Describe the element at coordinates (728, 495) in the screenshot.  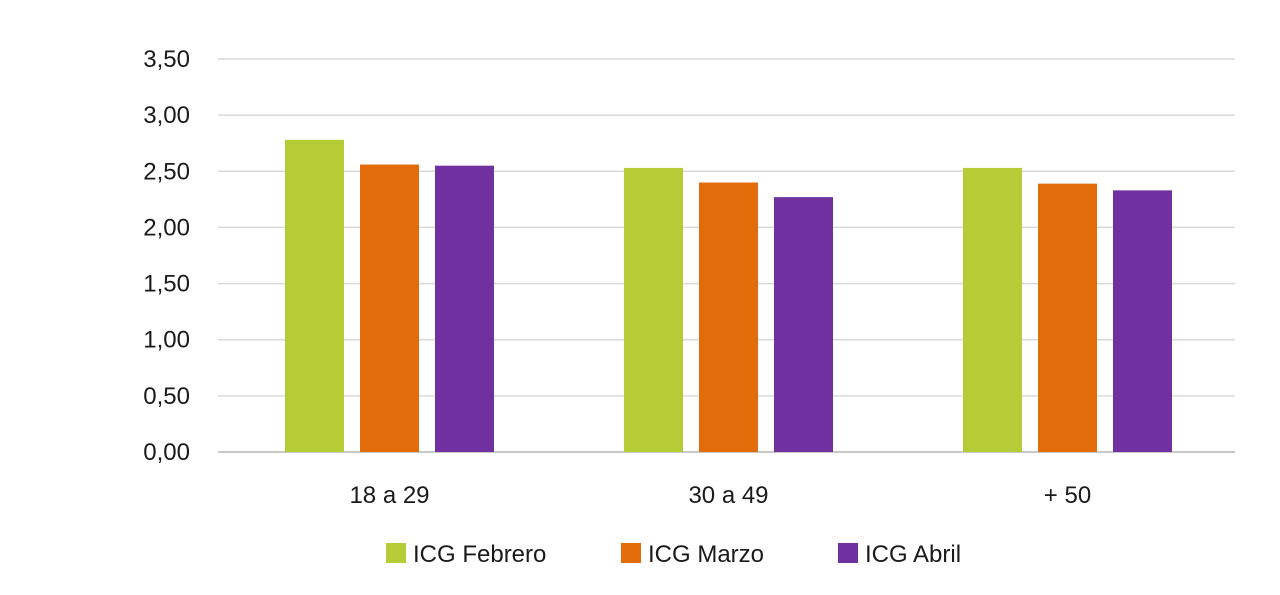
I see `x-tick-label: 30 a 49` at that location.